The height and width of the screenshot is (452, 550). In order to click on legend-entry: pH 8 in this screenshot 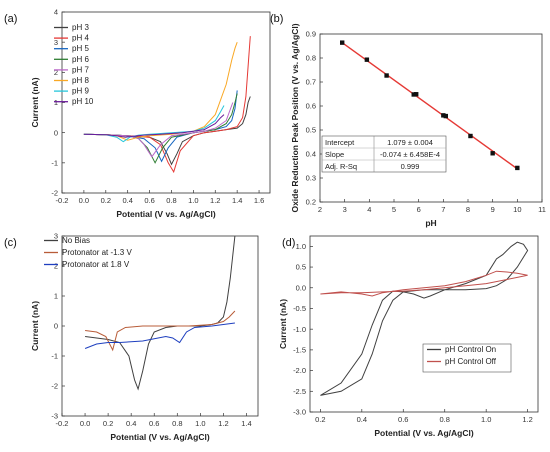, I will do `click(80, 80)`.